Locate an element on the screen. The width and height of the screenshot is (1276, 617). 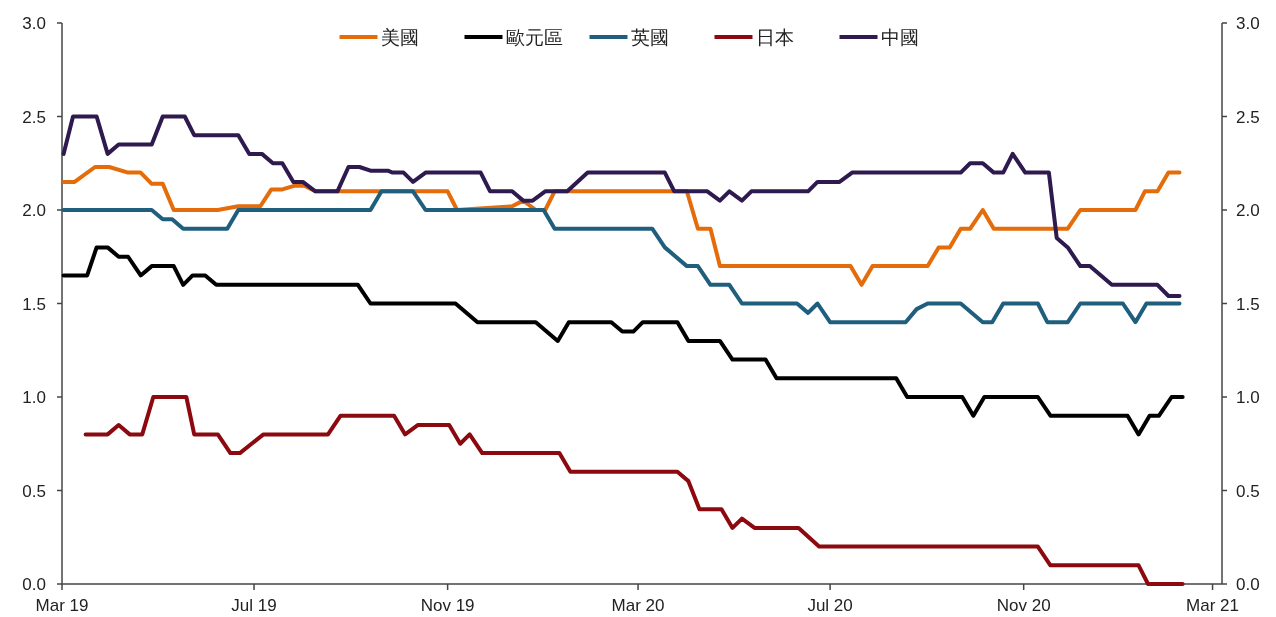
legend-label: 歐元區 is located at coordinates (534, 37).